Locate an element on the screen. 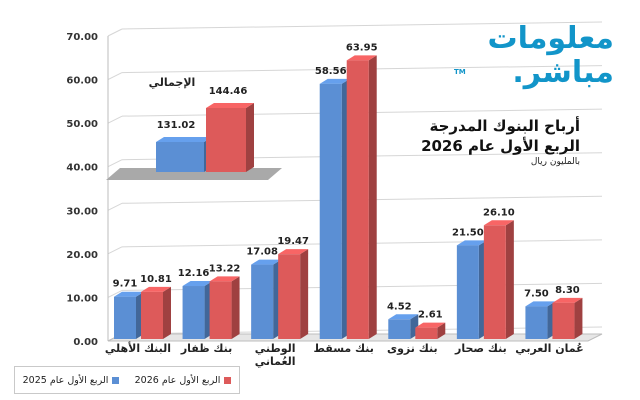 Image resolution: width=640 pixels, height=400 pixels. inset-bar-2026-side is located at coordinates (250, 137).